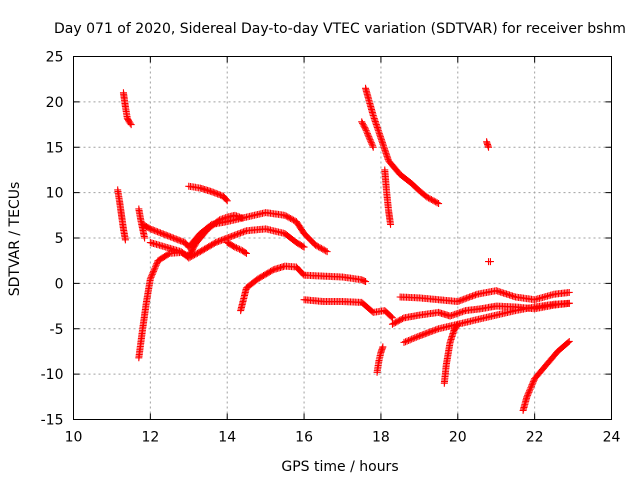 The height and width of the screenshot is (480, 640). Describe the element at coordinates (55, 148) in the screenshot. I see `y-tick-label: 15` at that location.